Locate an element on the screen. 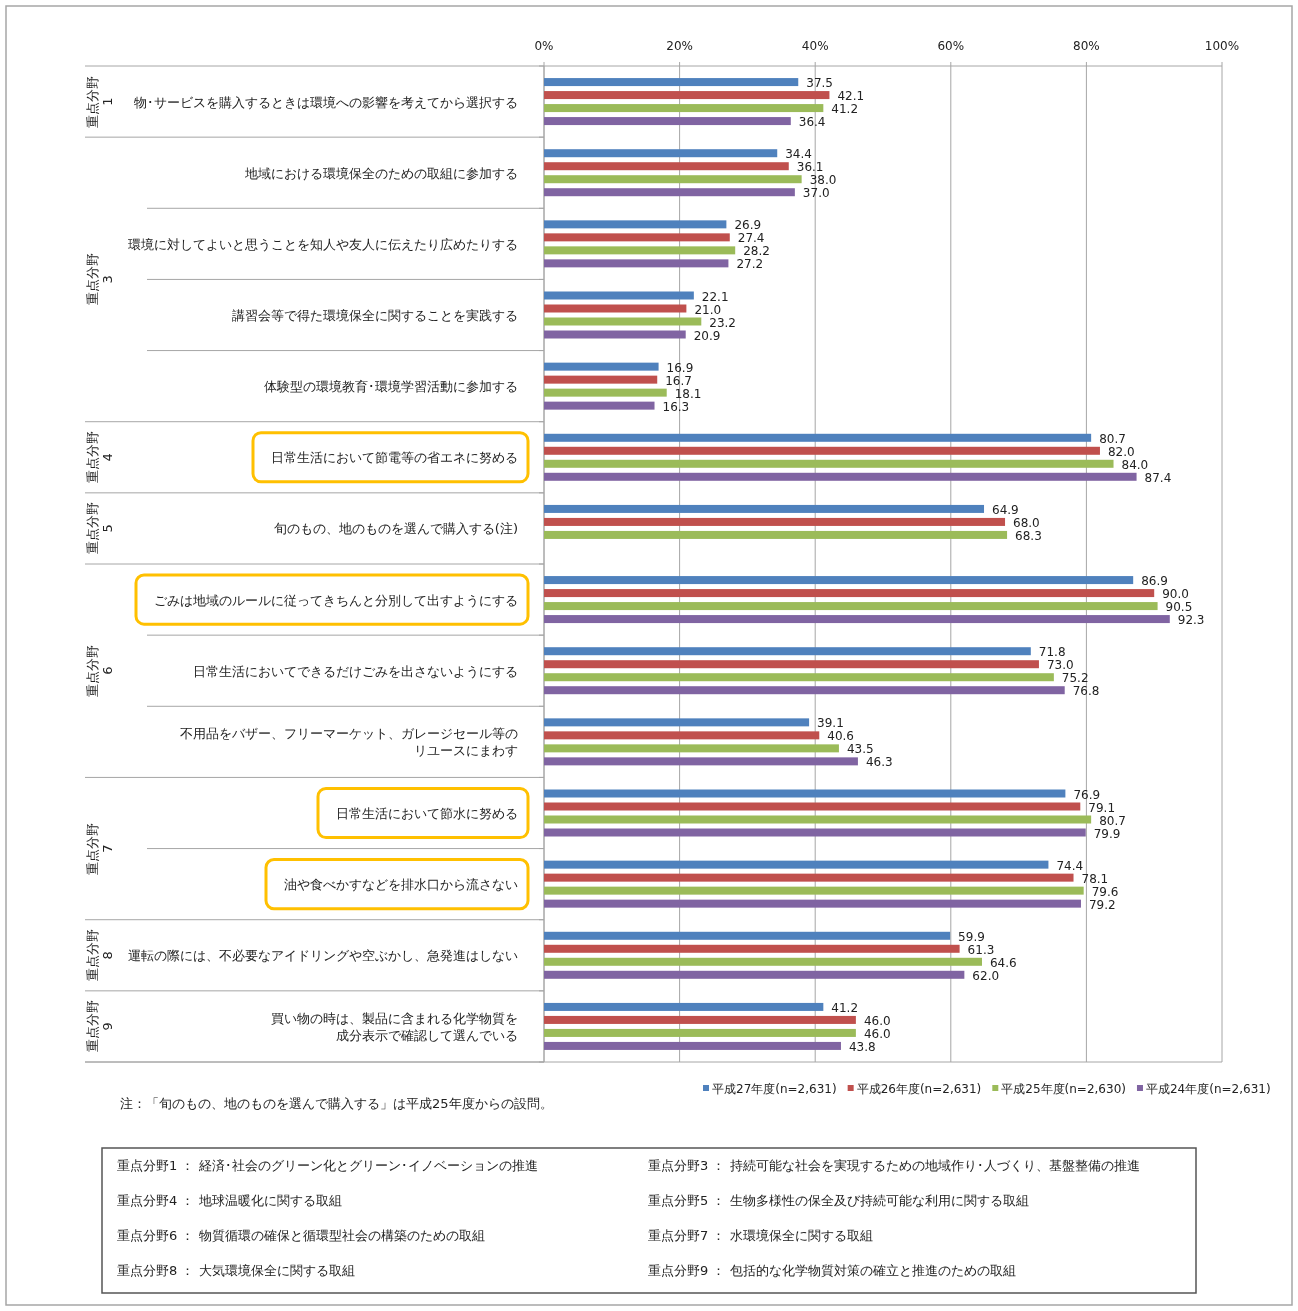 This screenshot has width=1298, height=1311. data-label: 43.8 is located at coordinates (862, 1046).